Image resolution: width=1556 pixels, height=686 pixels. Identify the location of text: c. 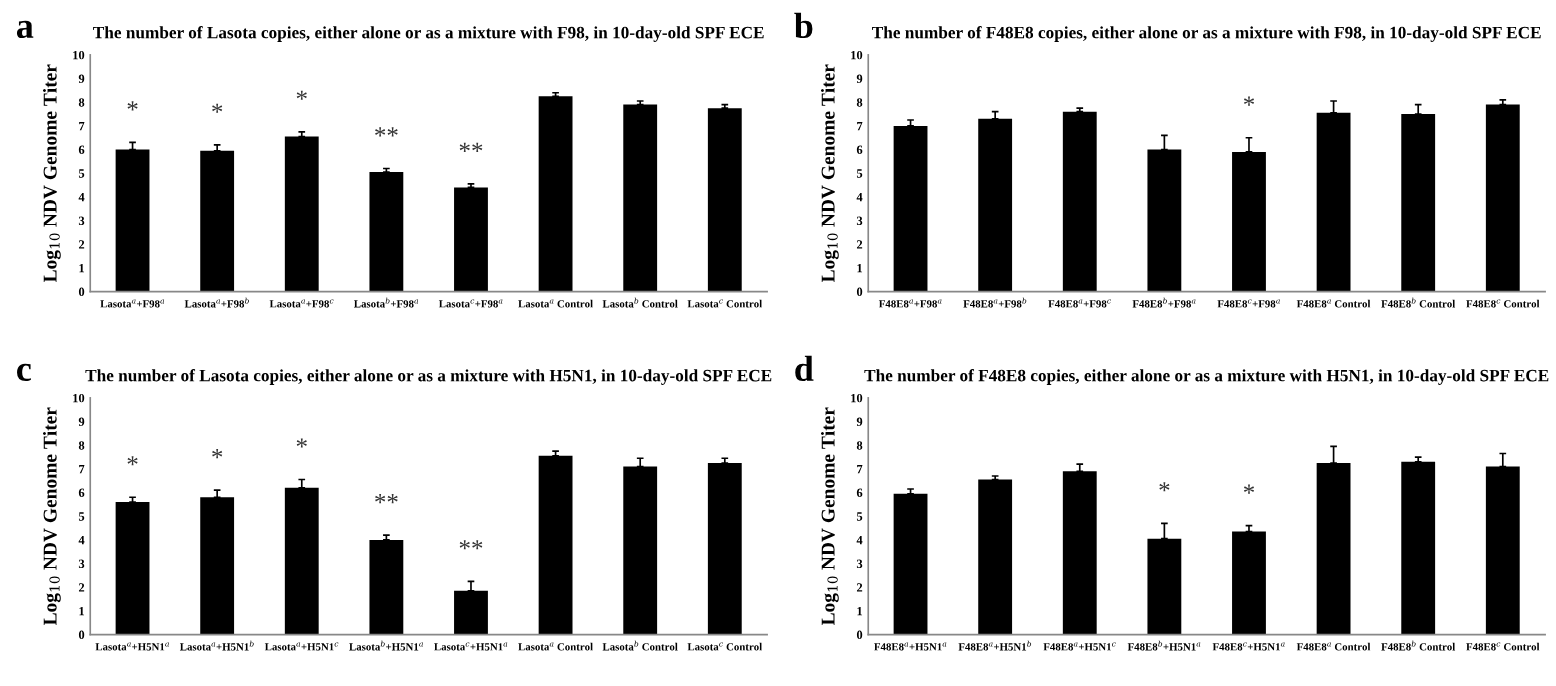
(24, 372).